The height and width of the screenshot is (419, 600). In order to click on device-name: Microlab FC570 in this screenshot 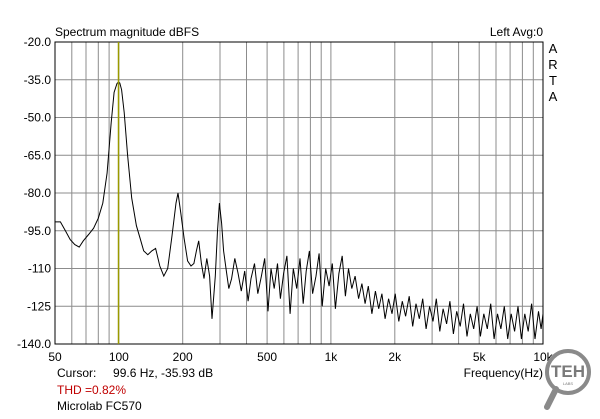, I will do `click(99, 406)`.